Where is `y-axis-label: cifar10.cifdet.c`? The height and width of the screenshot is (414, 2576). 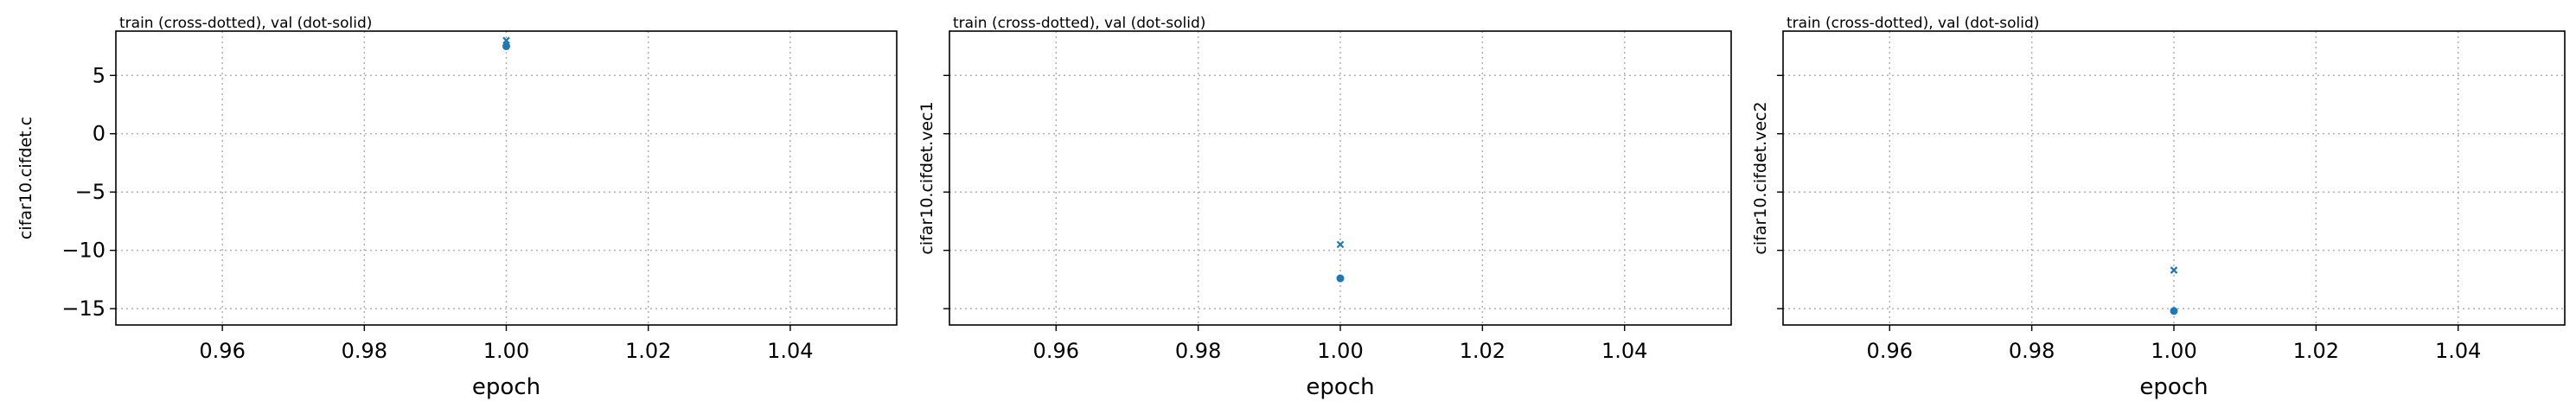
y-axis-label: cifar10.cifdet.c is located at coordinates (26, 178).